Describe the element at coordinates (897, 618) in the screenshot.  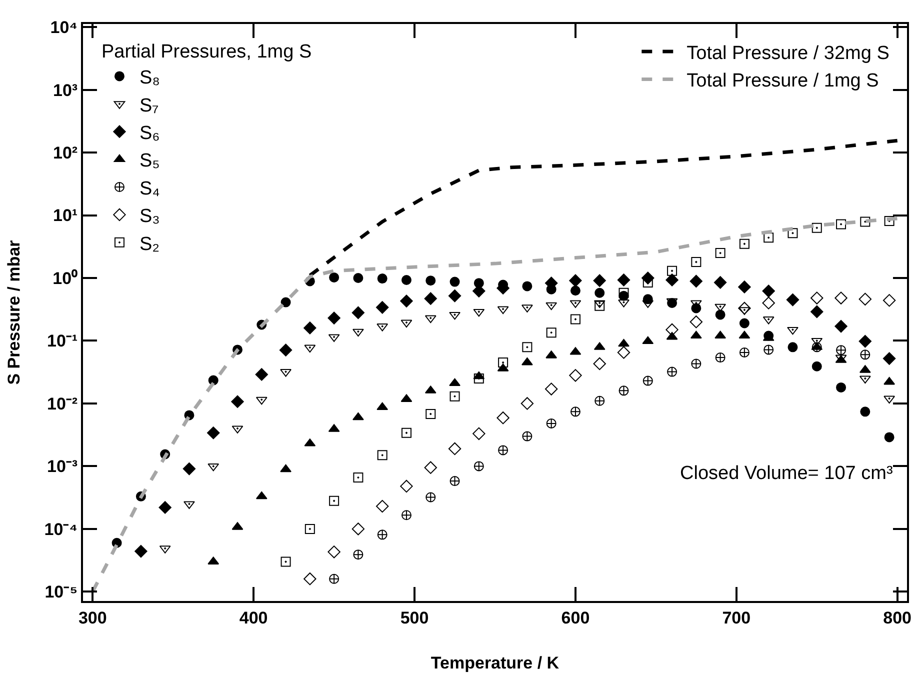
I see `x-tick-label: 800` at that location.